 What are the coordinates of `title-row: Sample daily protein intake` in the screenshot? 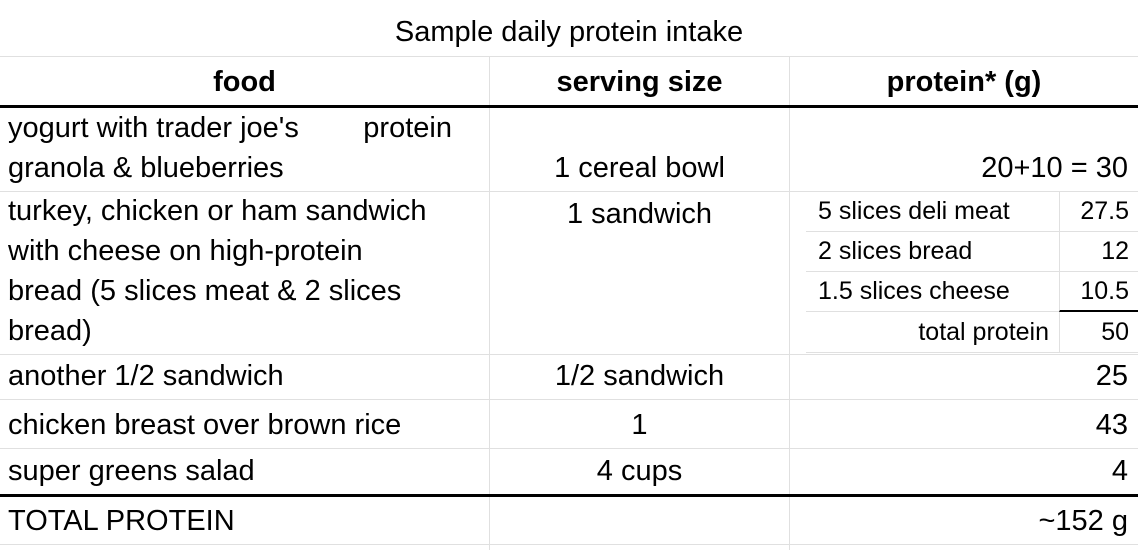 It's located at (569, 28).